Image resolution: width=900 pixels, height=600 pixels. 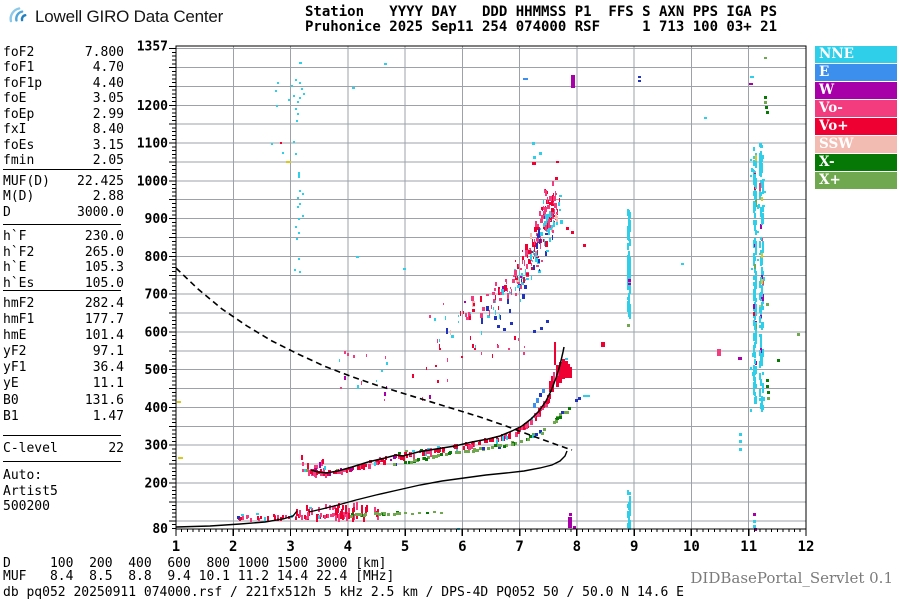 I want to click on param-row-MD: M(D) 2.88, so click(x=63, y=196).